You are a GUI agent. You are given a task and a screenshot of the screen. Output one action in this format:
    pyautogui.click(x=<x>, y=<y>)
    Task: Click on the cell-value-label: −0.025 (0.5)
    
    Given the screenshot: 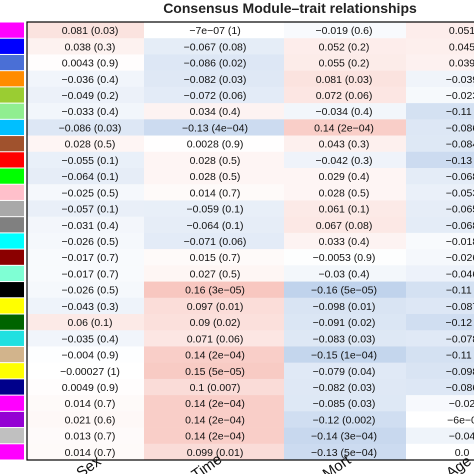 What is the action you would take?
    pyautogui.click(x=90, y=193)
    